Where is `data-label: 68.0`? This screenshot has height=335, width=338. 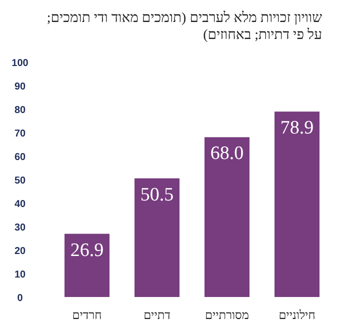
data-label: 68.0 is located at coordinates (227, 153).